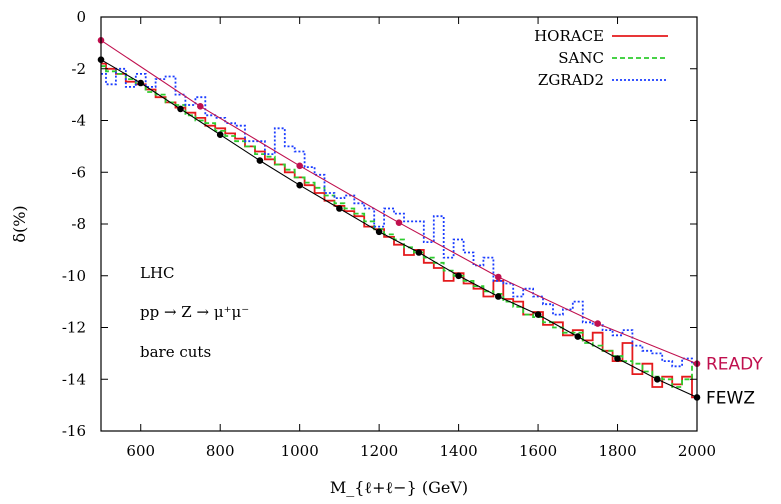 This screenshot has height=504, width=781. Describe the element at coordinates (538, 451) in the screenshot. I see `x-tick-label-1600: 1600` at that location.